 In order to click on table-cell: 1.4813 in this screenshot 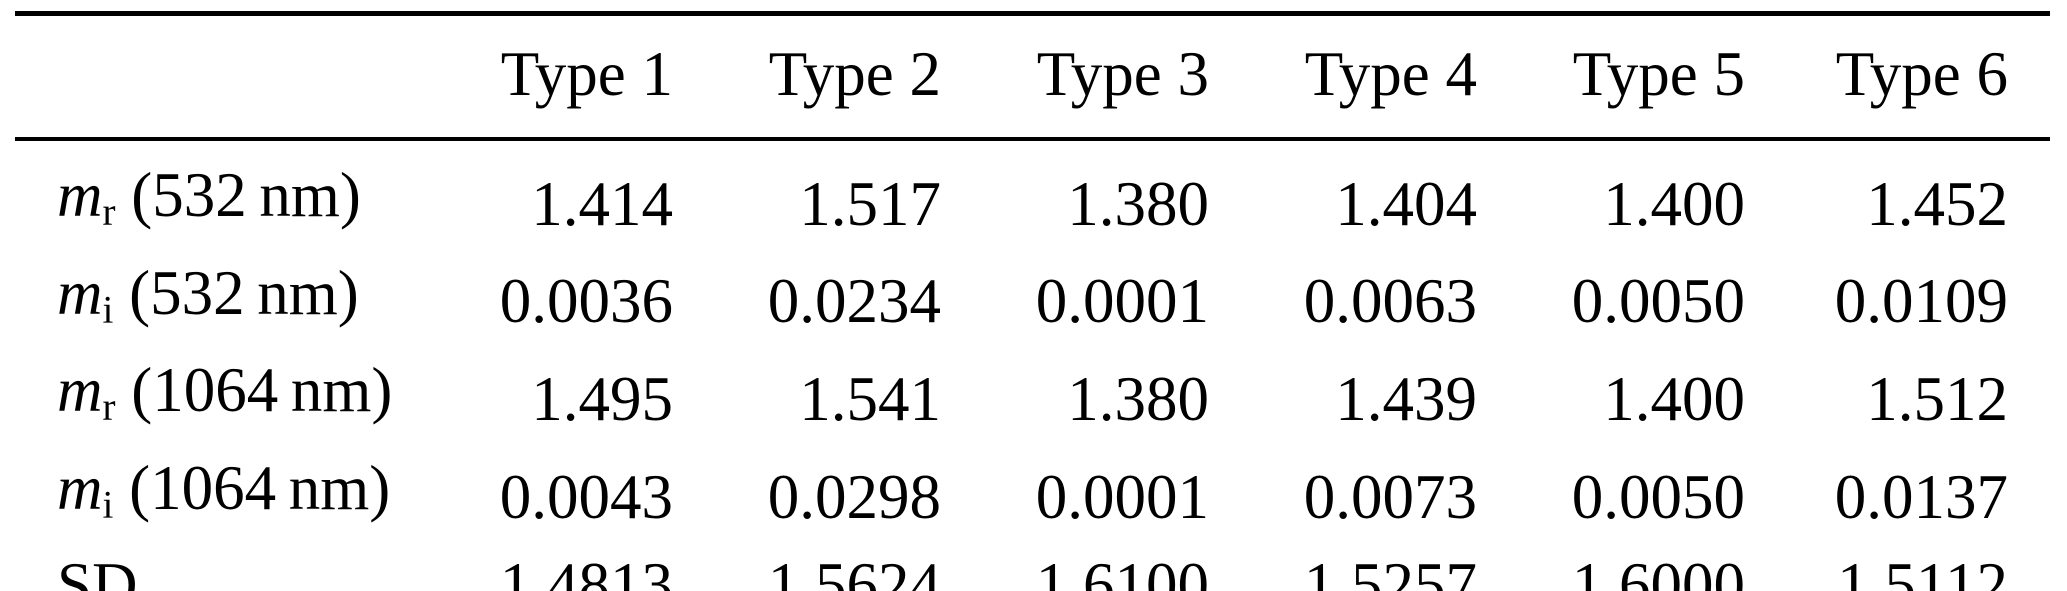, I will do `click(586, 570)`.